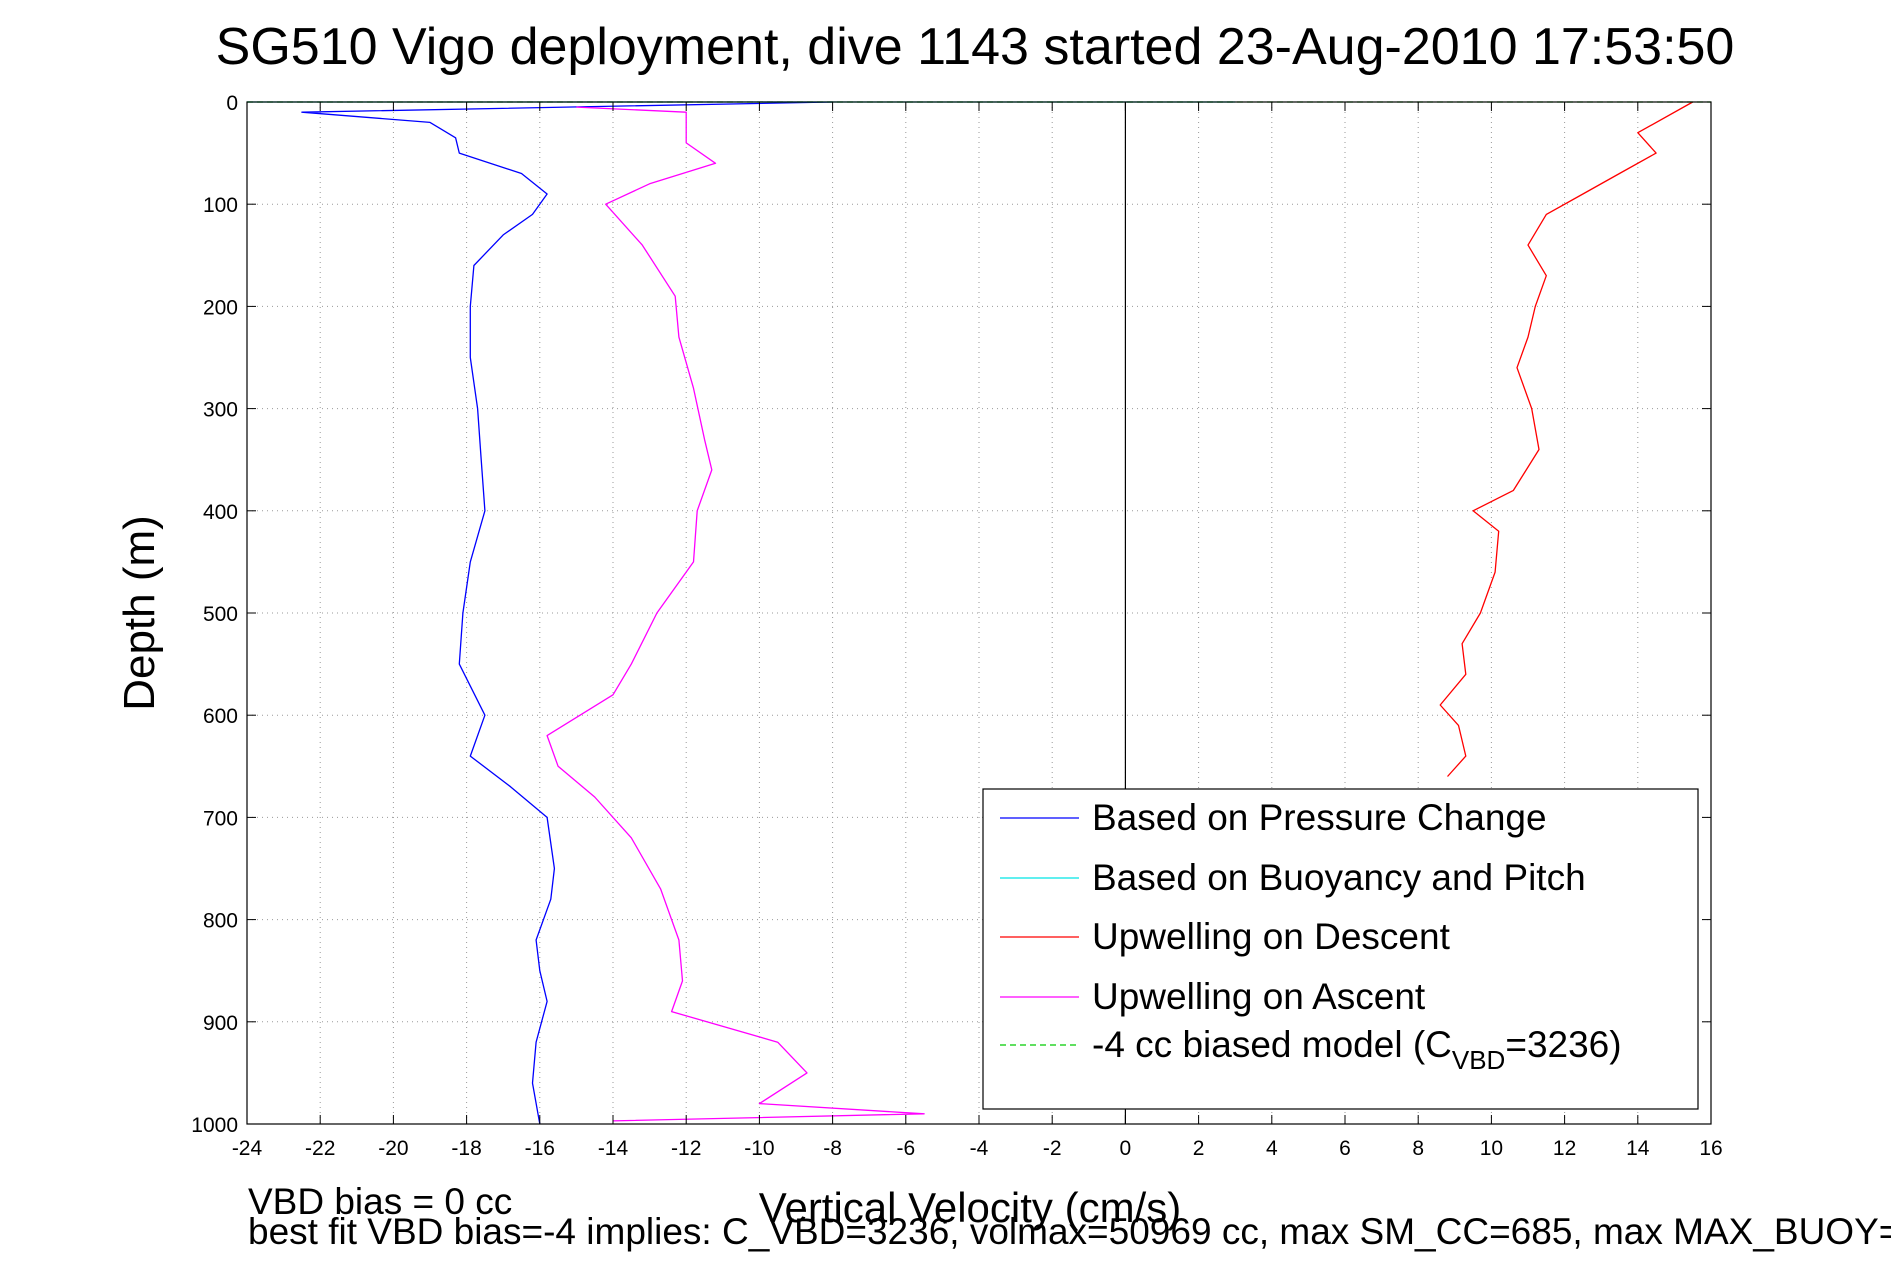 This screenshot has height=1262, width=1891. What do you see at coordinates (220, 716) in the screenshot?
I see `y-tick-label: 600` at bounding box center [220, 716].